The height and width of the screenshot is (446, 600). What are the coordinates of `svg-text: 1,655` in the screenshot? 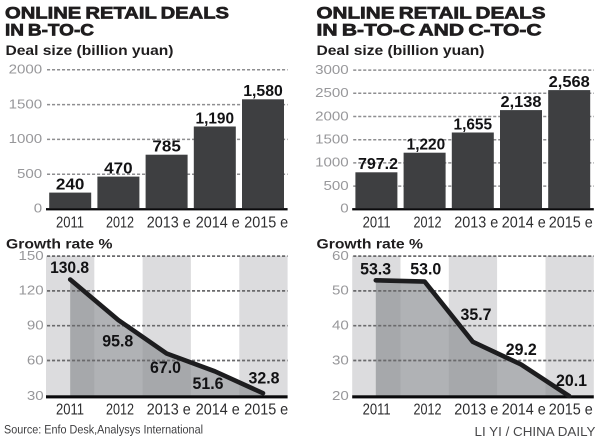 It's located at (473, 124).